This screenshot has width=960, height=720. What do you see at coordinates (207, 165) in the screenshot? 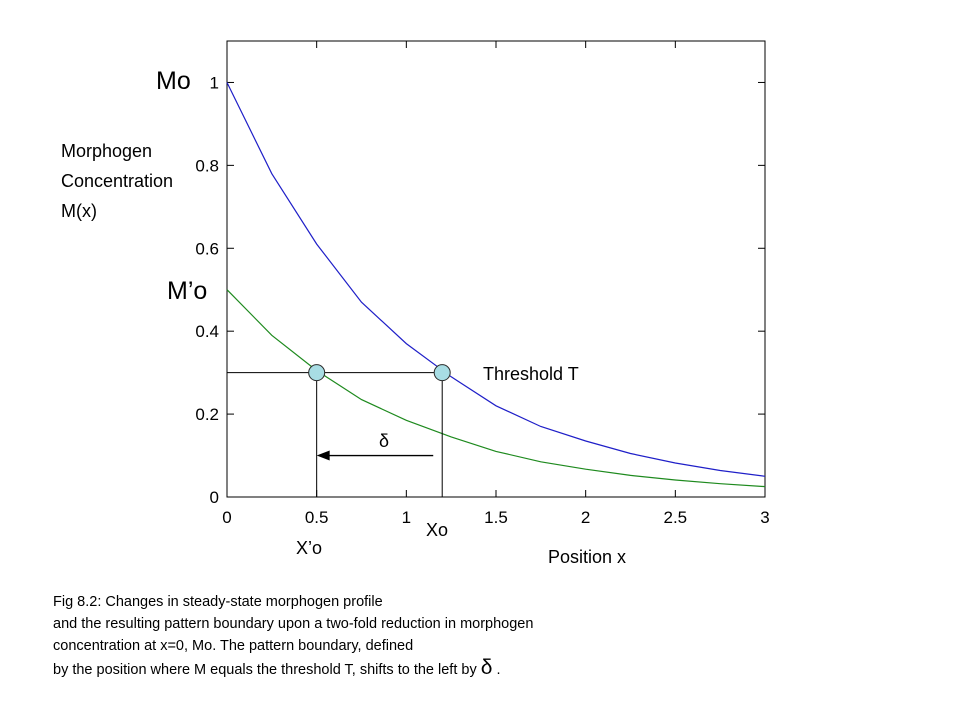
I see `y-tick-label-4: 0.8` at bounding box center [207, 165].